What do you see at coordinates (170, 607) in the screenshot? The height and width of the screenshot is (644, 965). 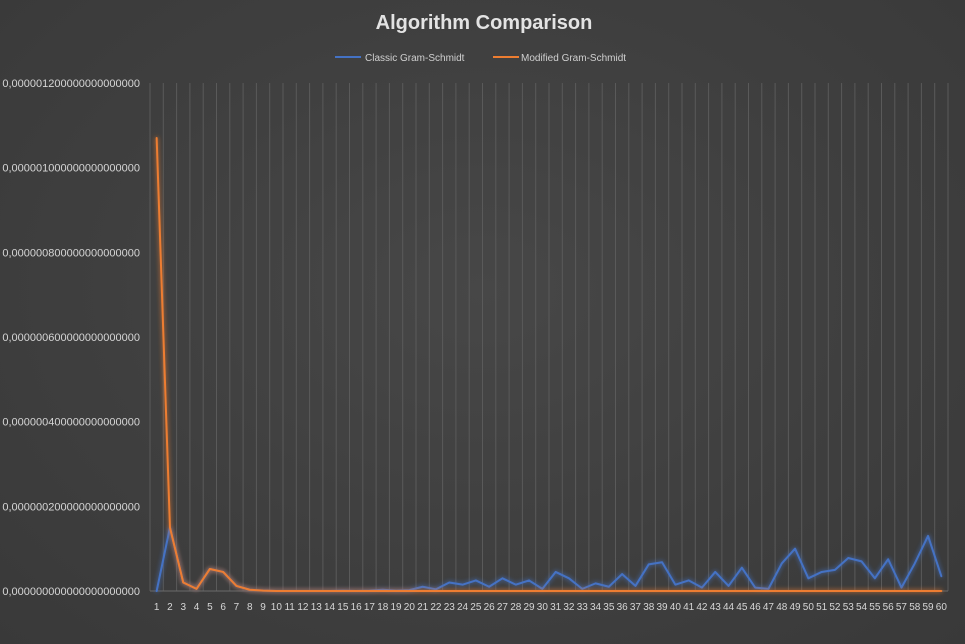 I see `x-tick-label: 2` at bounding box center [170, 607].